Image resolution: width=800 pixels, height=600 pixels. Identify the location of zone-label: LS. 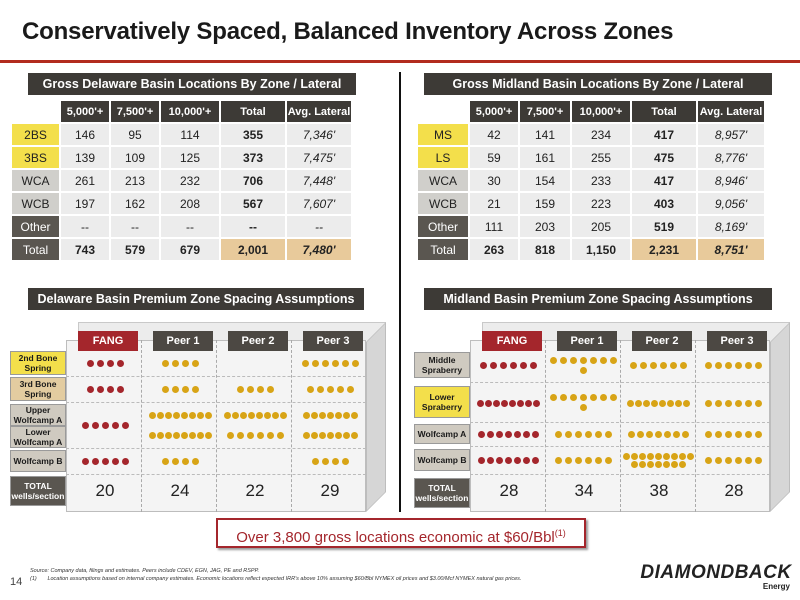
(443, 157).